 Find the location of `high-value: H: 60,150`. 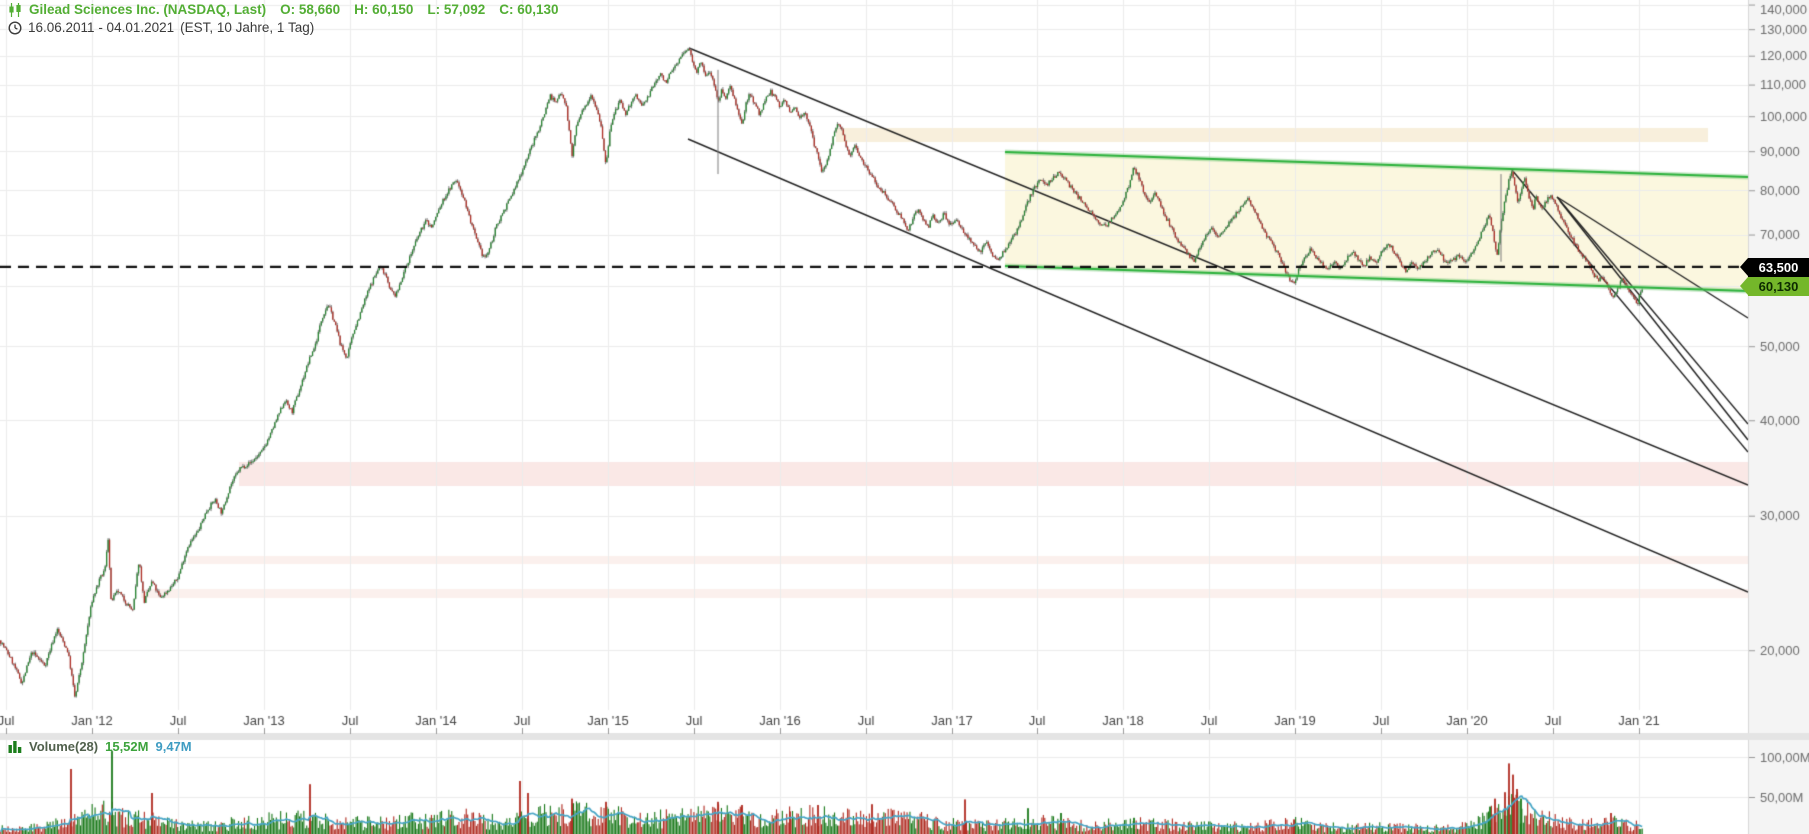

high-value: H: 60,150 is located at coordinates (384, 9).